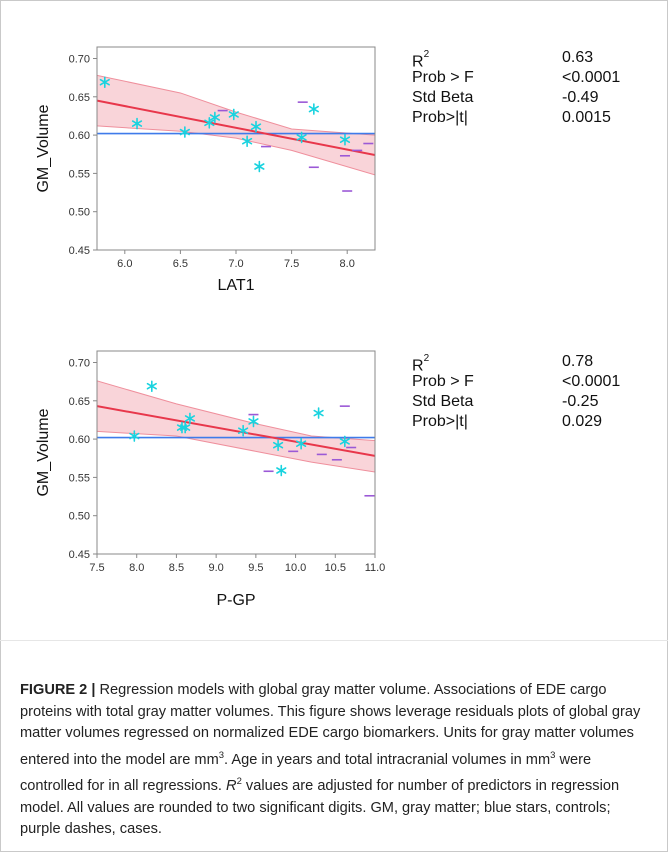 This screenshot has height=852, width=668. I want to click on x-axis-label: P-GP, so click(235, 600).